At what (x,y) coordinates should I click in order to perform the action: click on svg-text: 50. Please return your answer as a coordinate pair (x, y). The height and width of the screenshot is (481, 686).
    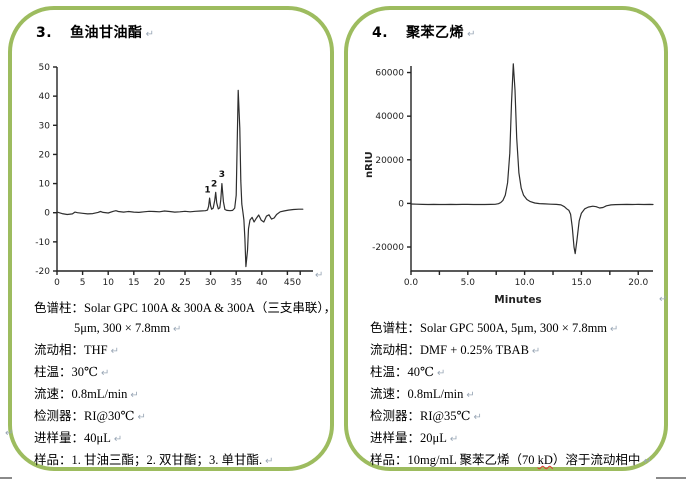
    Looking at the image, I should click on (45, 68).